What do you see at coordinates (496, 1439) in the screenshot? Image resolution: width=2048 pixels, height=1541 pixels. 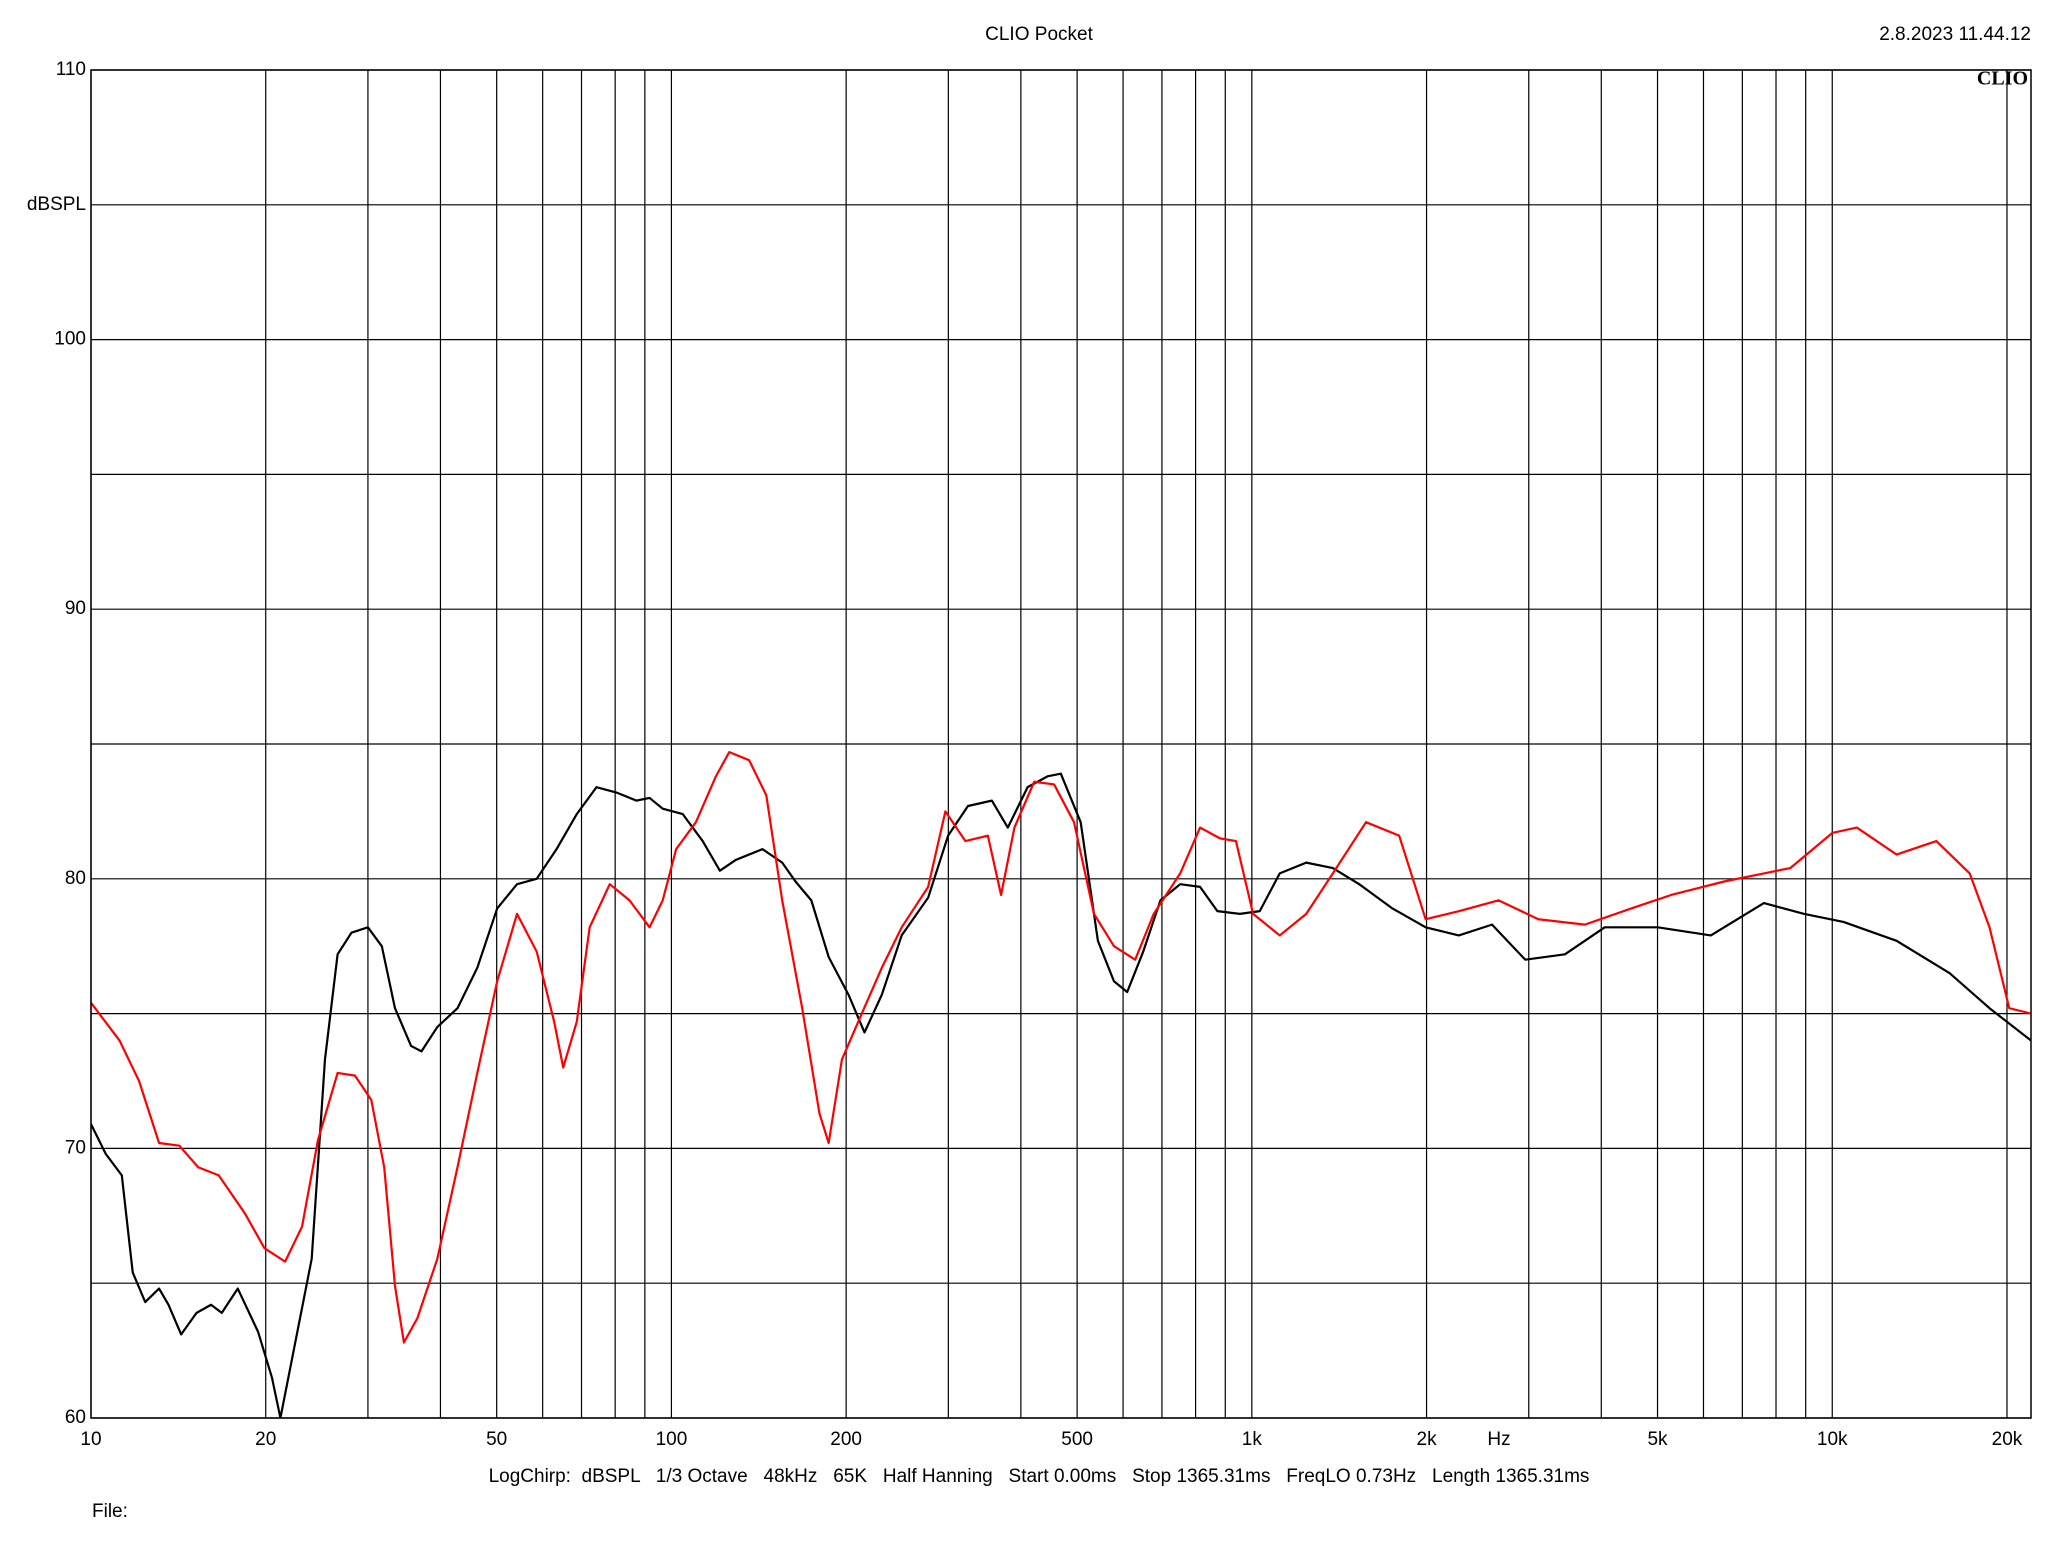 I see `x-tick-label: 50` at bounding box center [496, 1439].